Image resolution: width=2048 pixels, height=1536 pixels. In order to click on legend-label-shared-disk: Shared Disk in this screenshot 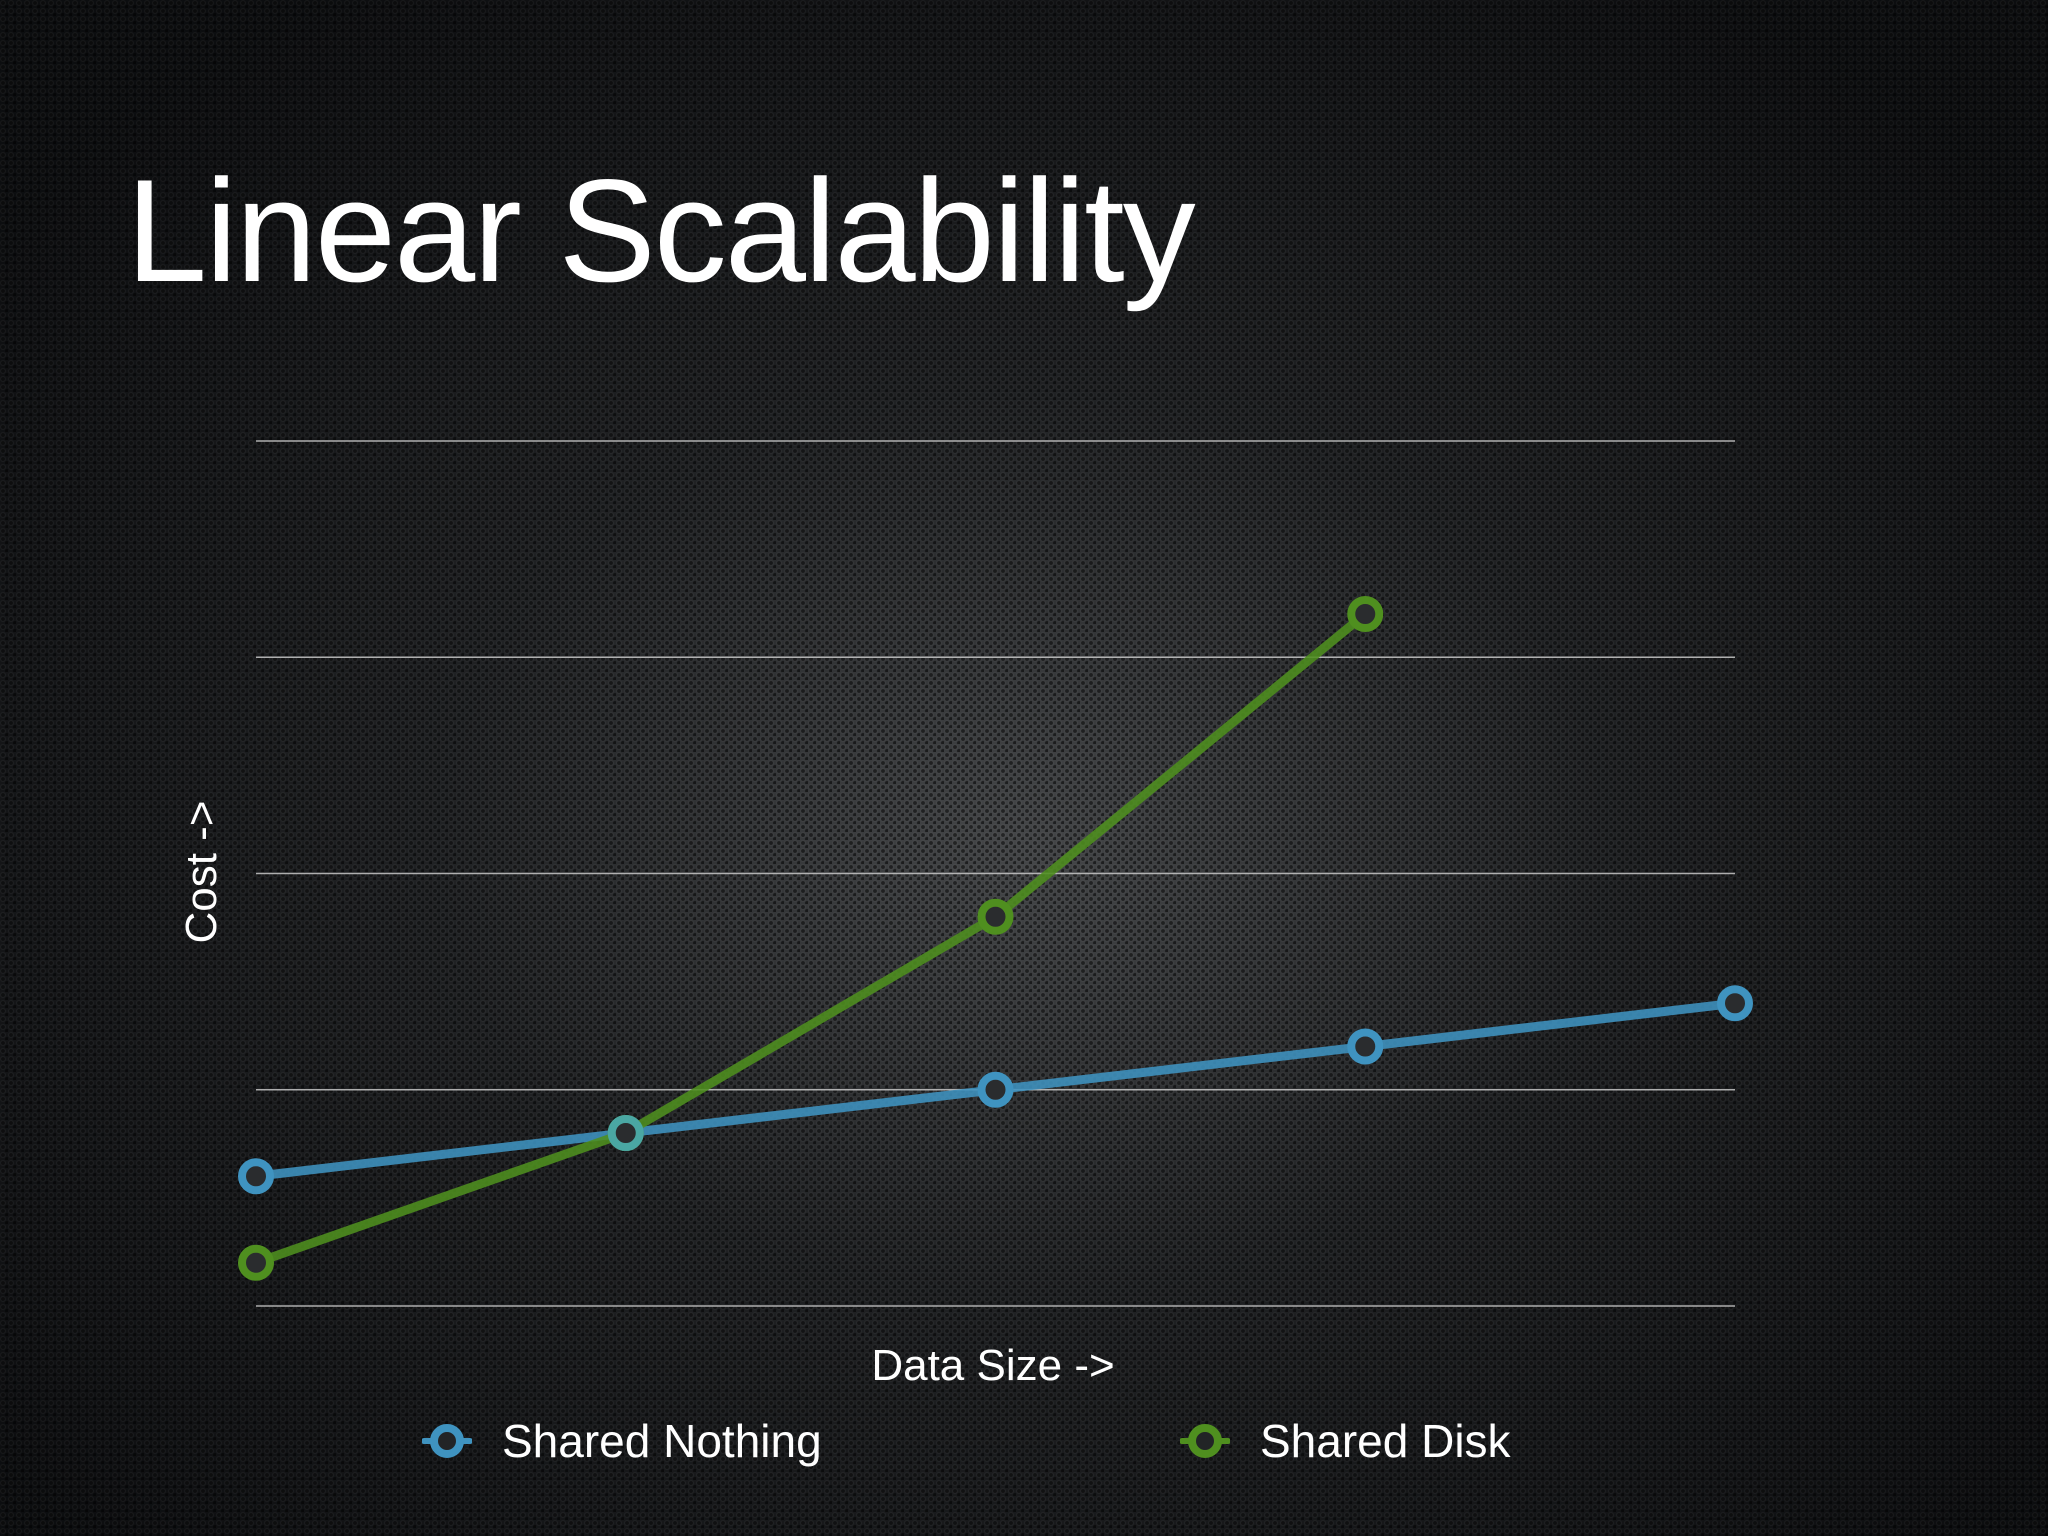, I will do `click(1385, 1441)`.